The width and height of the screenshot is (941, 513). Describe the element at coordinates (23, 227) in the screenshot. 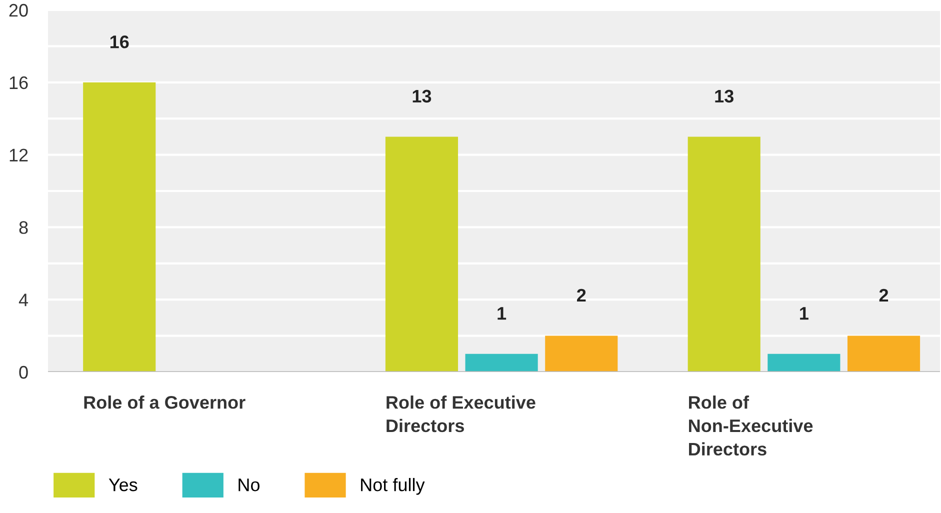

I see `y-tick-label: 8` at that location.